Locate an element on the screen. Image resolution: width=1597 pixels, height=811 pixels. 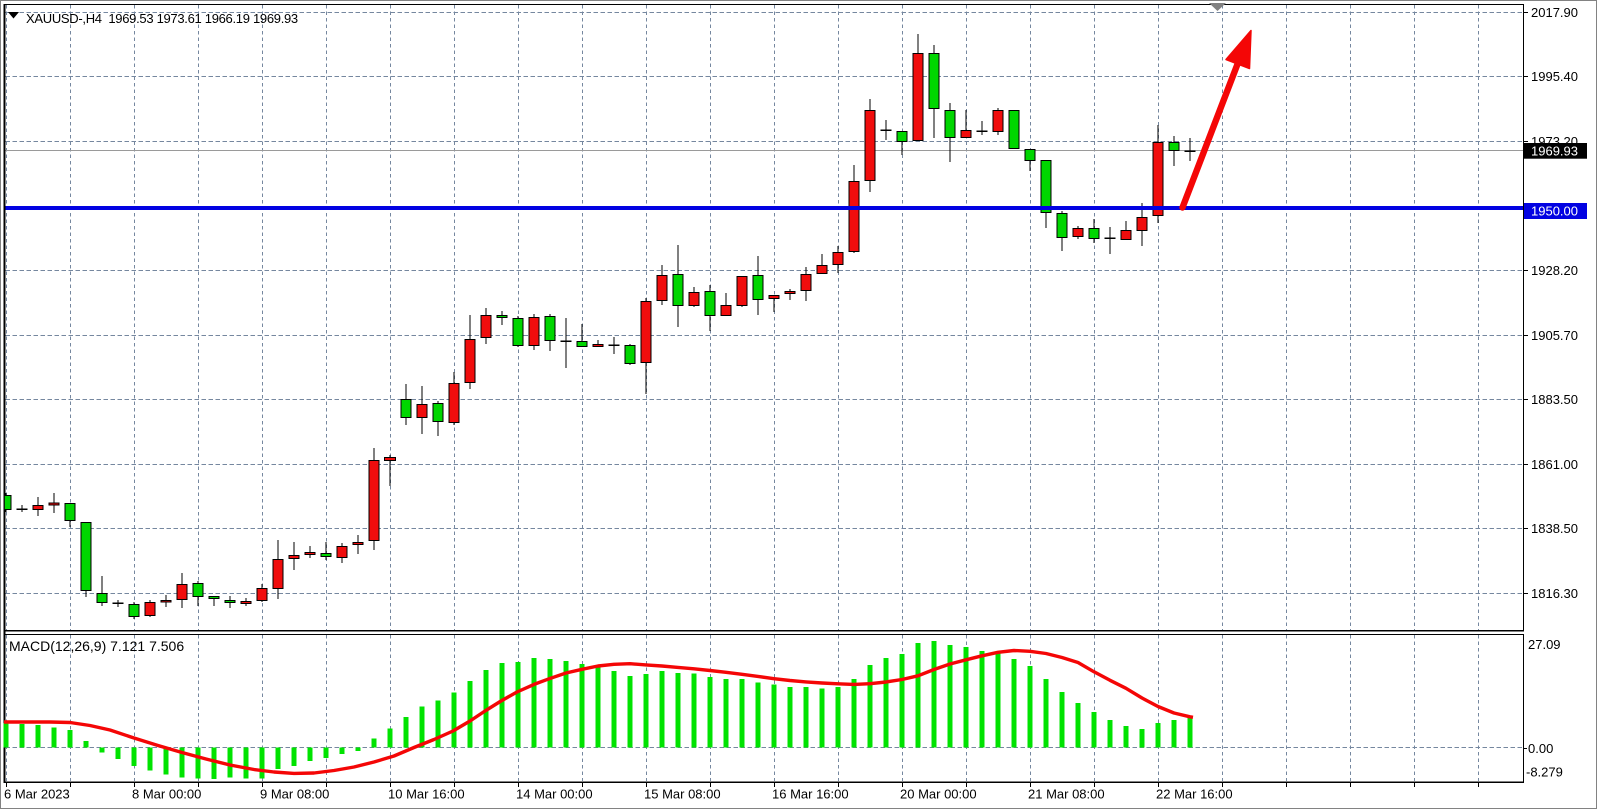
svg-text: 22 Mar 16:00 is located at coordinates (1194, 794).